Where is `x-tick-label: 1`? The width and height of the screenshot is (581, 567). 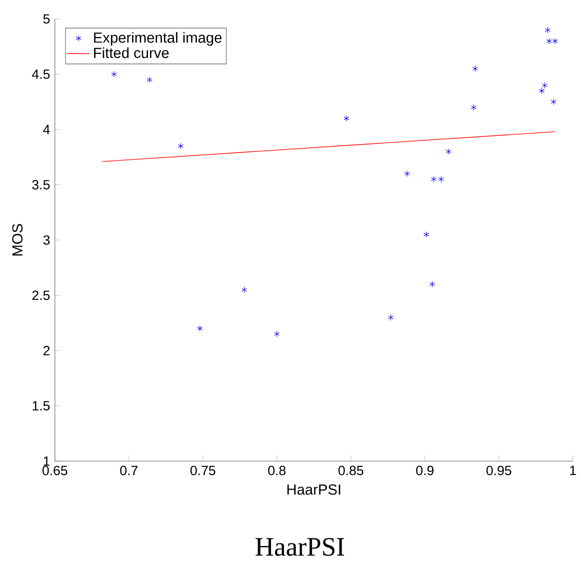 x-tick-label: 1 is located at coordinates (573, 471).